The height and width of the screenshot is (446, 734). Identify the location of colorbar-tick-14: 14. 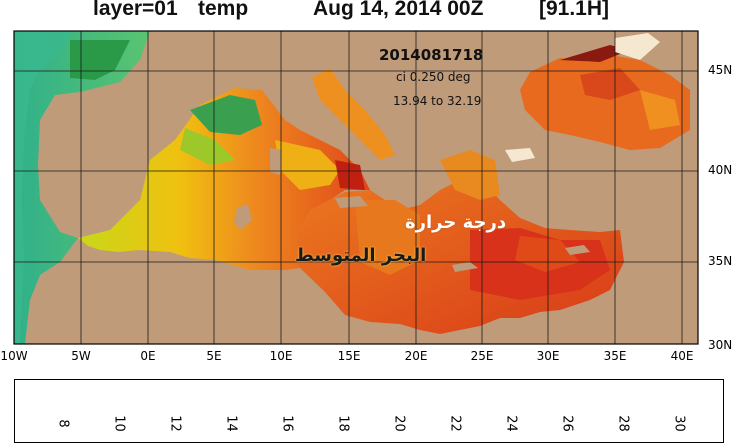
(231, 423).